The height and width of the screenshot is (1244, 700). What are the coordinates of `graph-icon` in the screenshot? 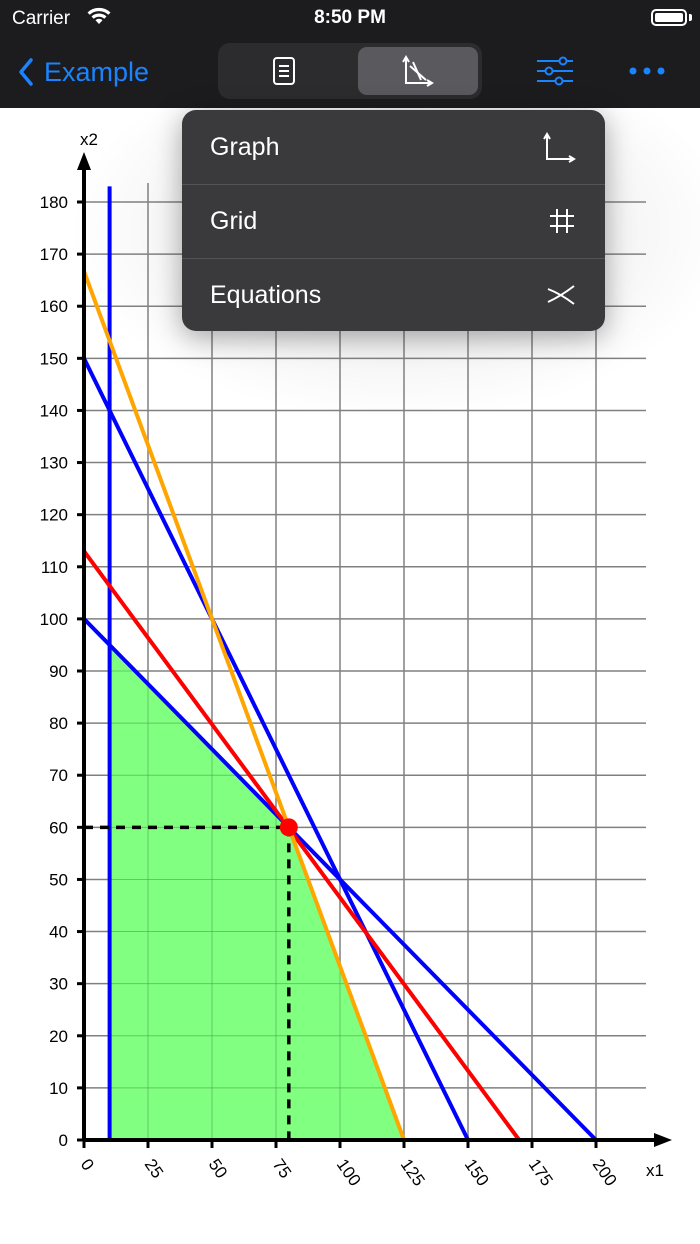 It's located at (418, 71).